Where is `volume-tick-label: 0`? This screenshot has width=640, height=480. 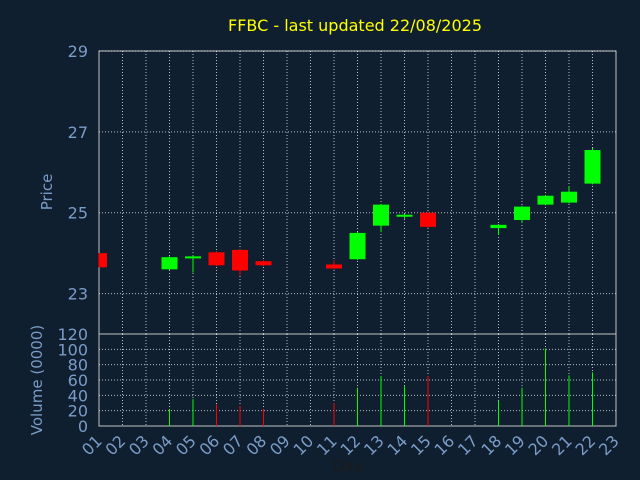 volume-tick-label: 0 is located at coordinates (83, 426).